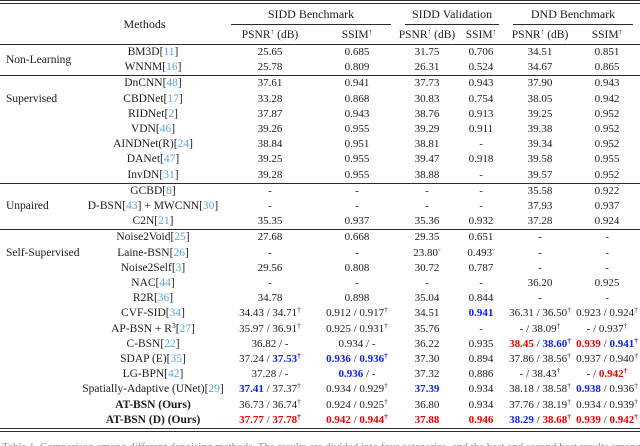 The height and width of the screenshot is (446, 640). What do you see at coordinates (357, 344) in the screenshot?
I see `value-cell: 0.934 / -` at bounding box center [357, 344].